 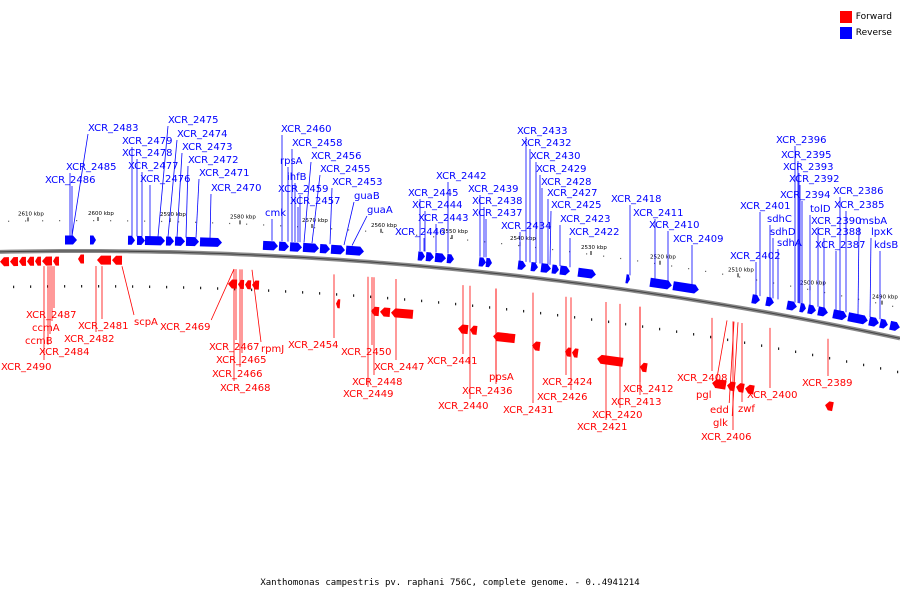 I want to click on tick-label: 2600 kbp, so click(x=101, y=214).